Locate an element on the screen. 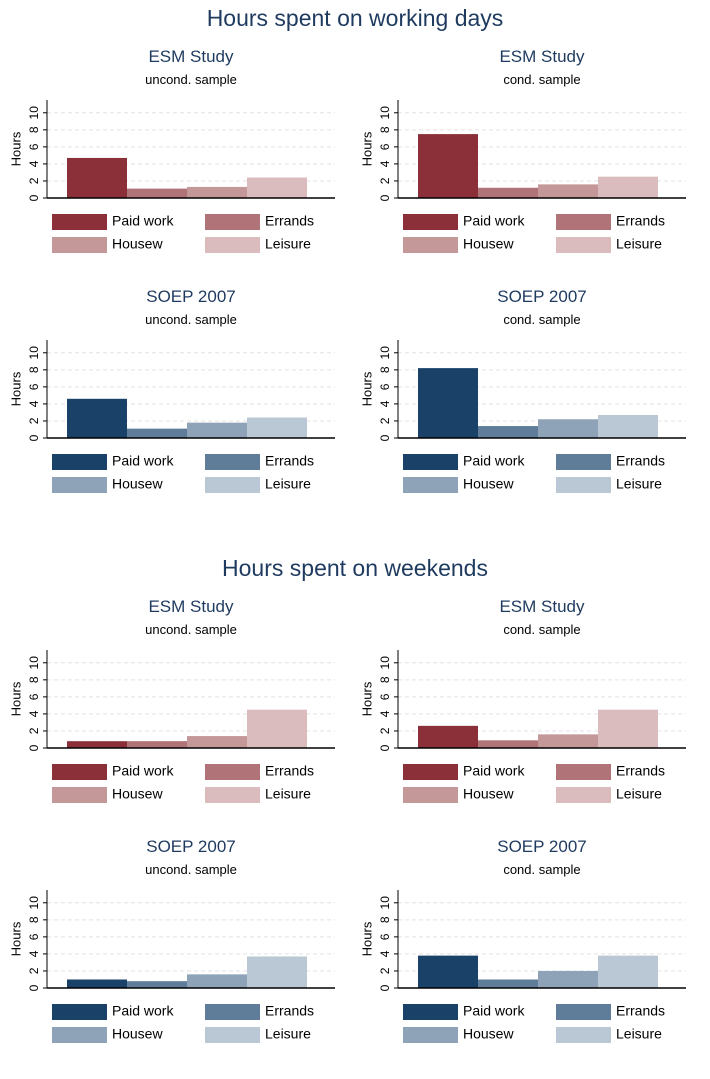  section-heading: Hours spent on weekends is located at coordinates (355, 568).